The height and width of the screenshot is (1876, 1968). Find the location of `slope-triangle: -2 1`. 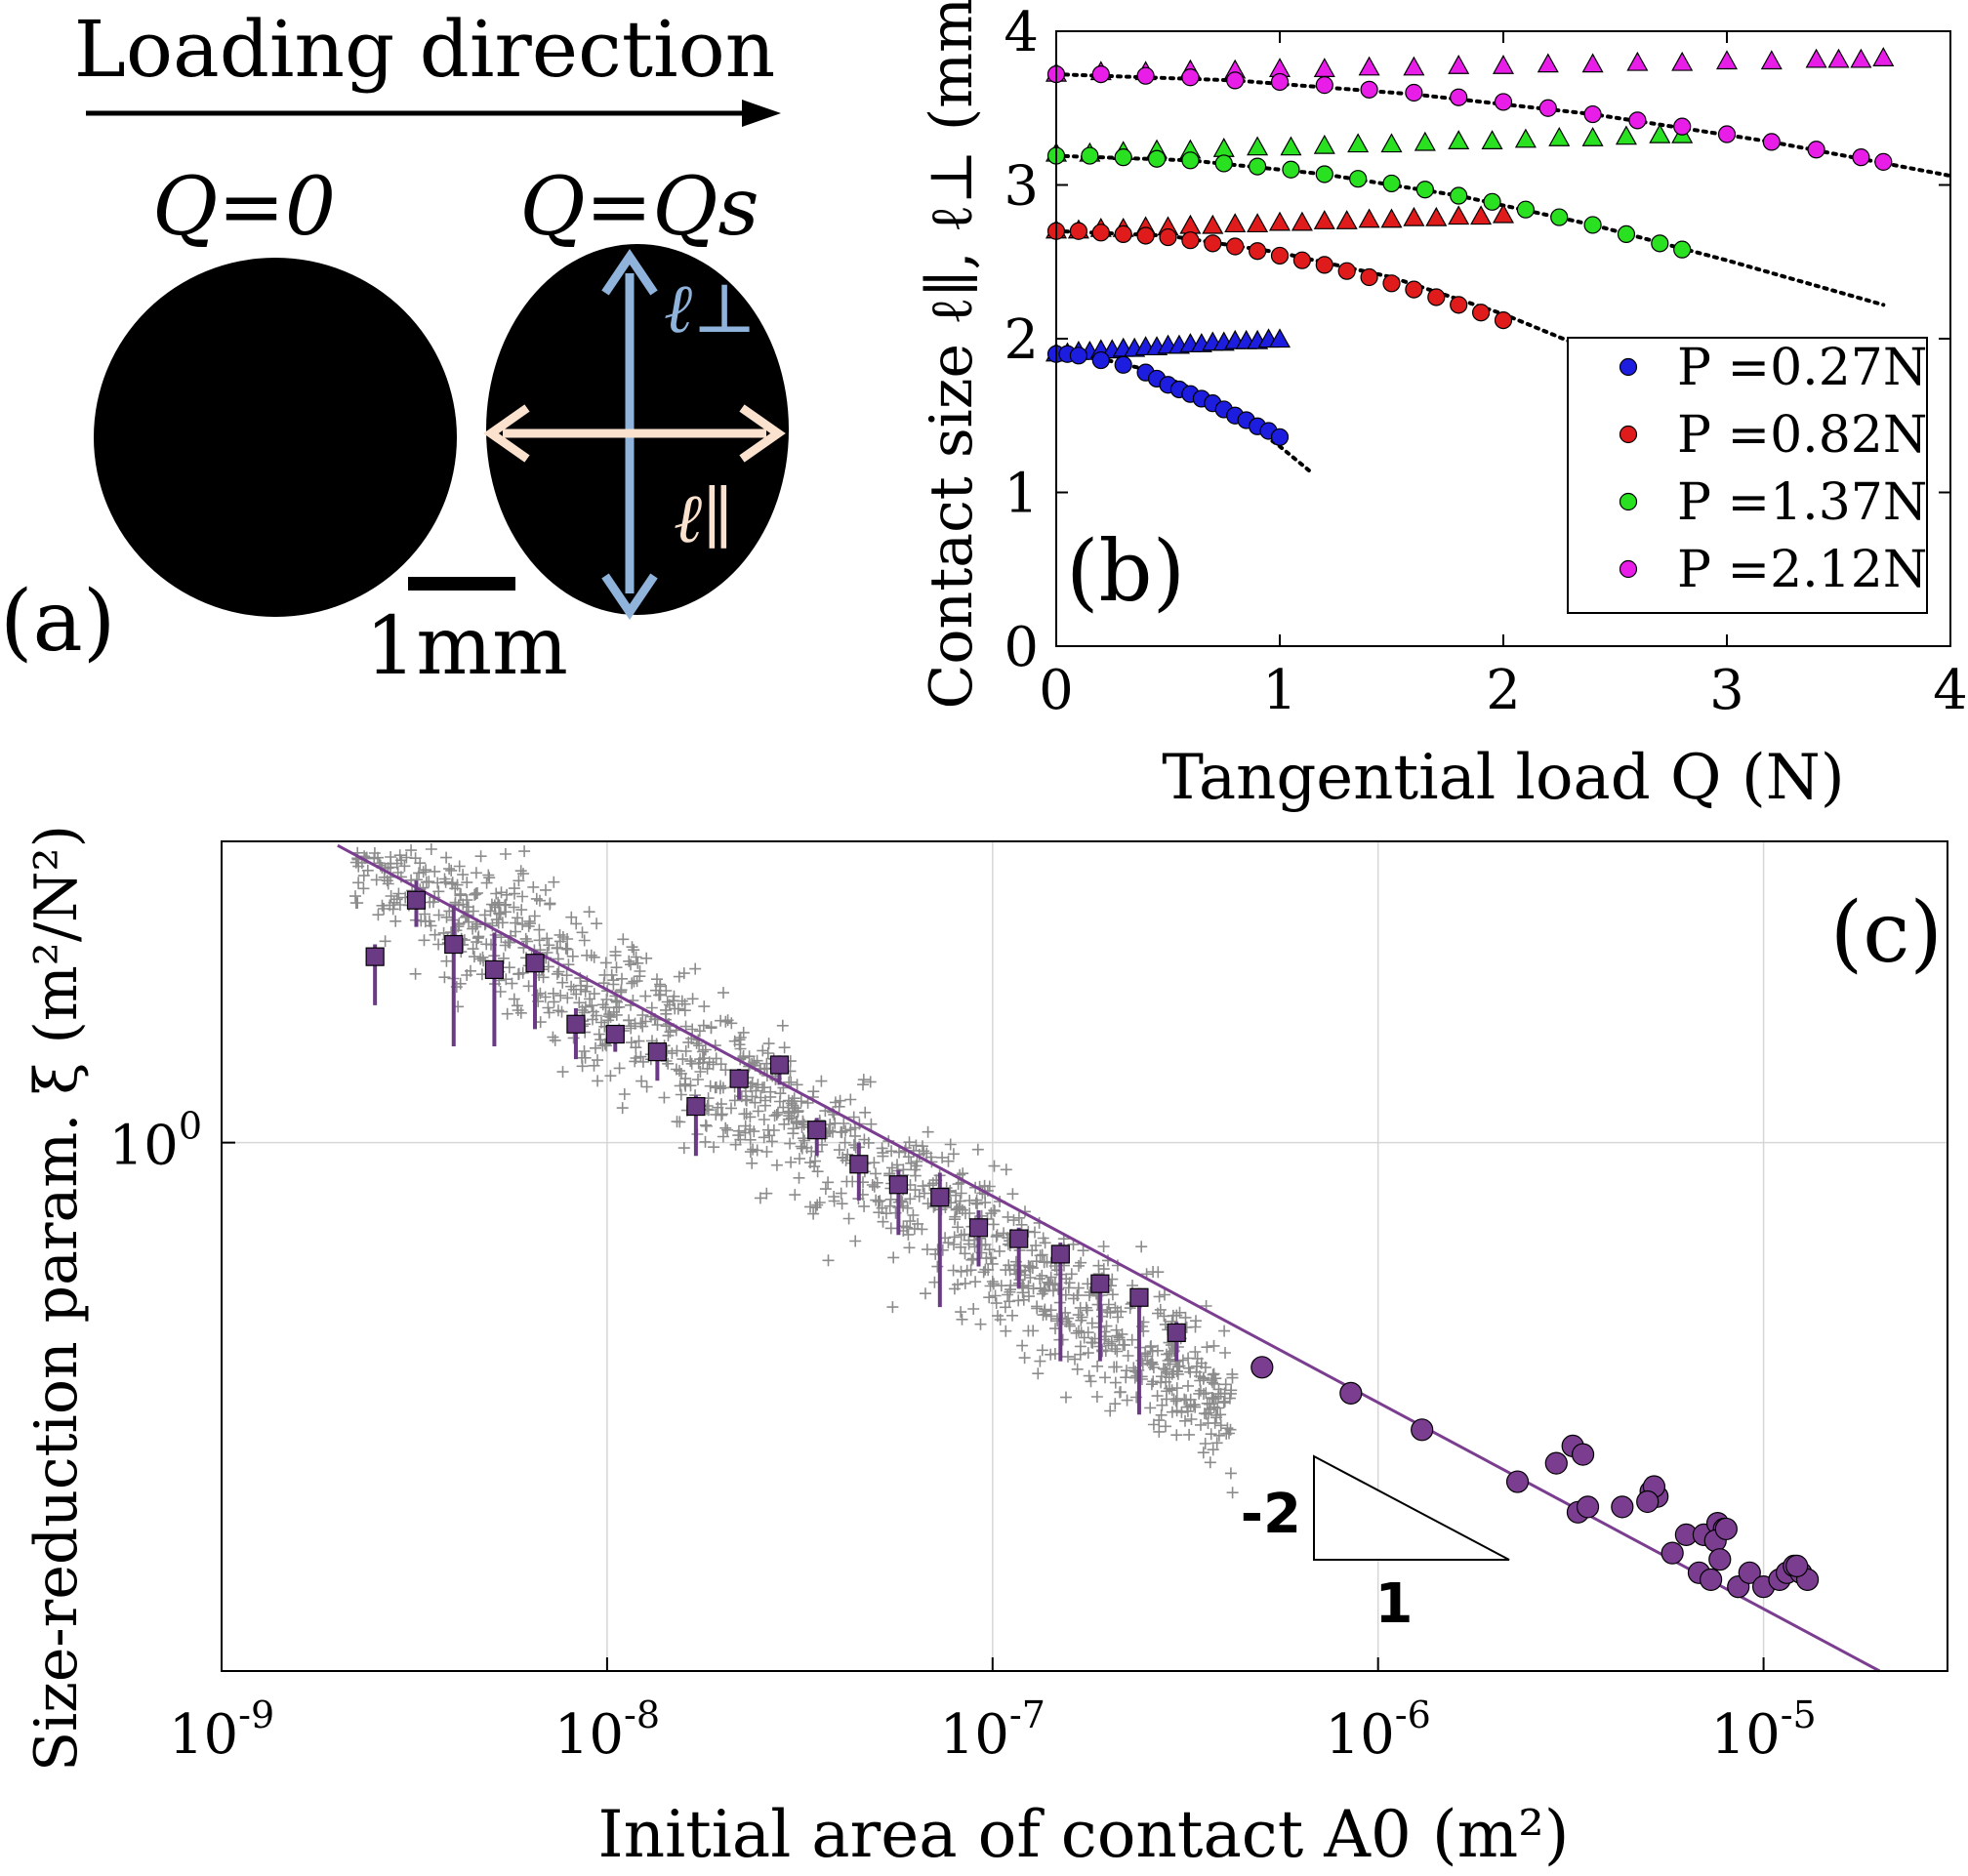

slope-triangle: -2 1 is located at coordinates (1375, 1545).